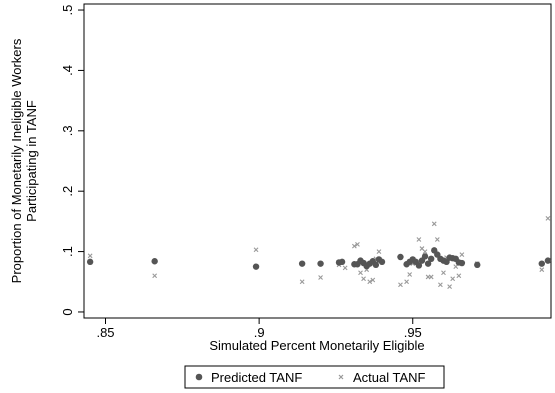 Image resolution: width=555 pixels, height=393 pixels. What do you see at coordinates (67, 10) in the screenshot?
I see `y-tick-label: .5` at bounding box center [67, 10].